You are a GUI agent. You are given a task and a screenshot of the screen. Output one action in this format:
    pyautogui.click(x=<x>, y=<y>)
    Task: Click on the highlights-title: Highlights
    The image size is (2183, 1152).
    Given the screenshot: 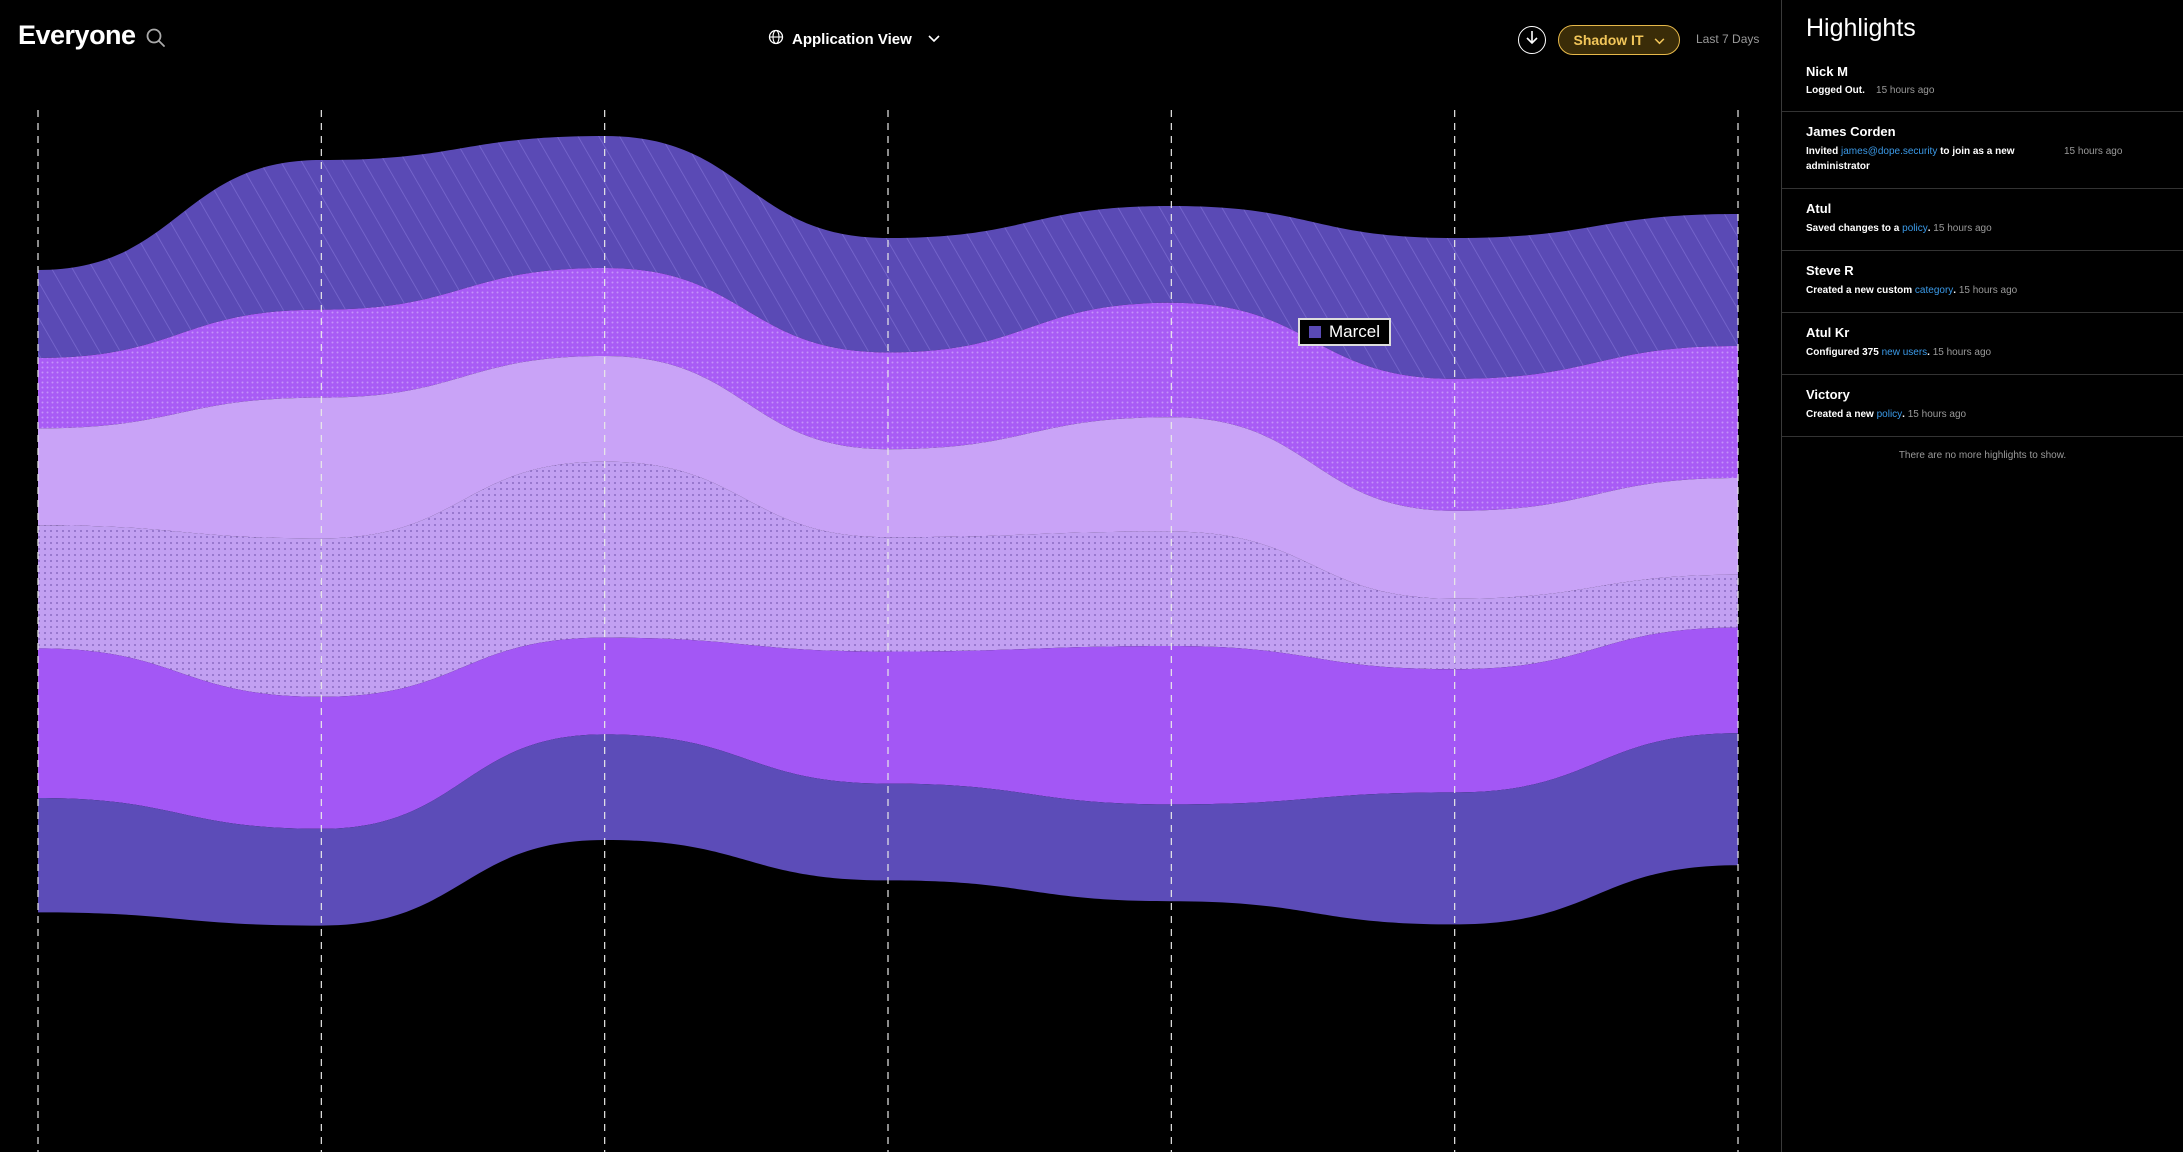 What is the action you would take?
    pyautogui.click(x=1861, y=28)
    